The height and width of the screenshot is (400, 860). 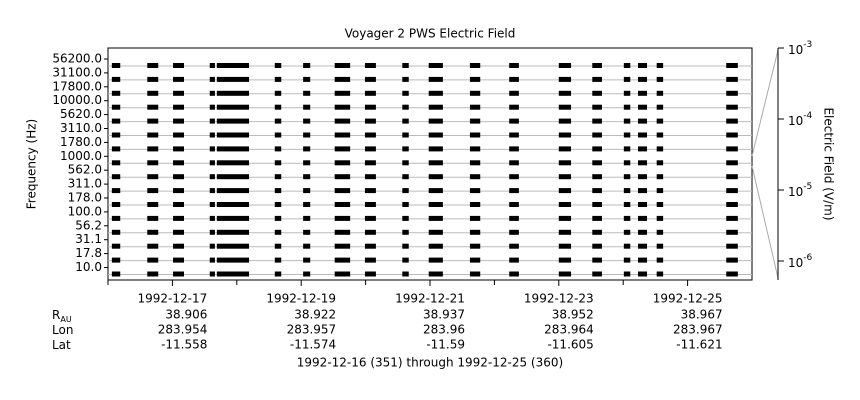 What do you see at coordinates (62, 330) in the screenshot?
I see `ephemeris-name: Lon` at bounding box center [62, 330].